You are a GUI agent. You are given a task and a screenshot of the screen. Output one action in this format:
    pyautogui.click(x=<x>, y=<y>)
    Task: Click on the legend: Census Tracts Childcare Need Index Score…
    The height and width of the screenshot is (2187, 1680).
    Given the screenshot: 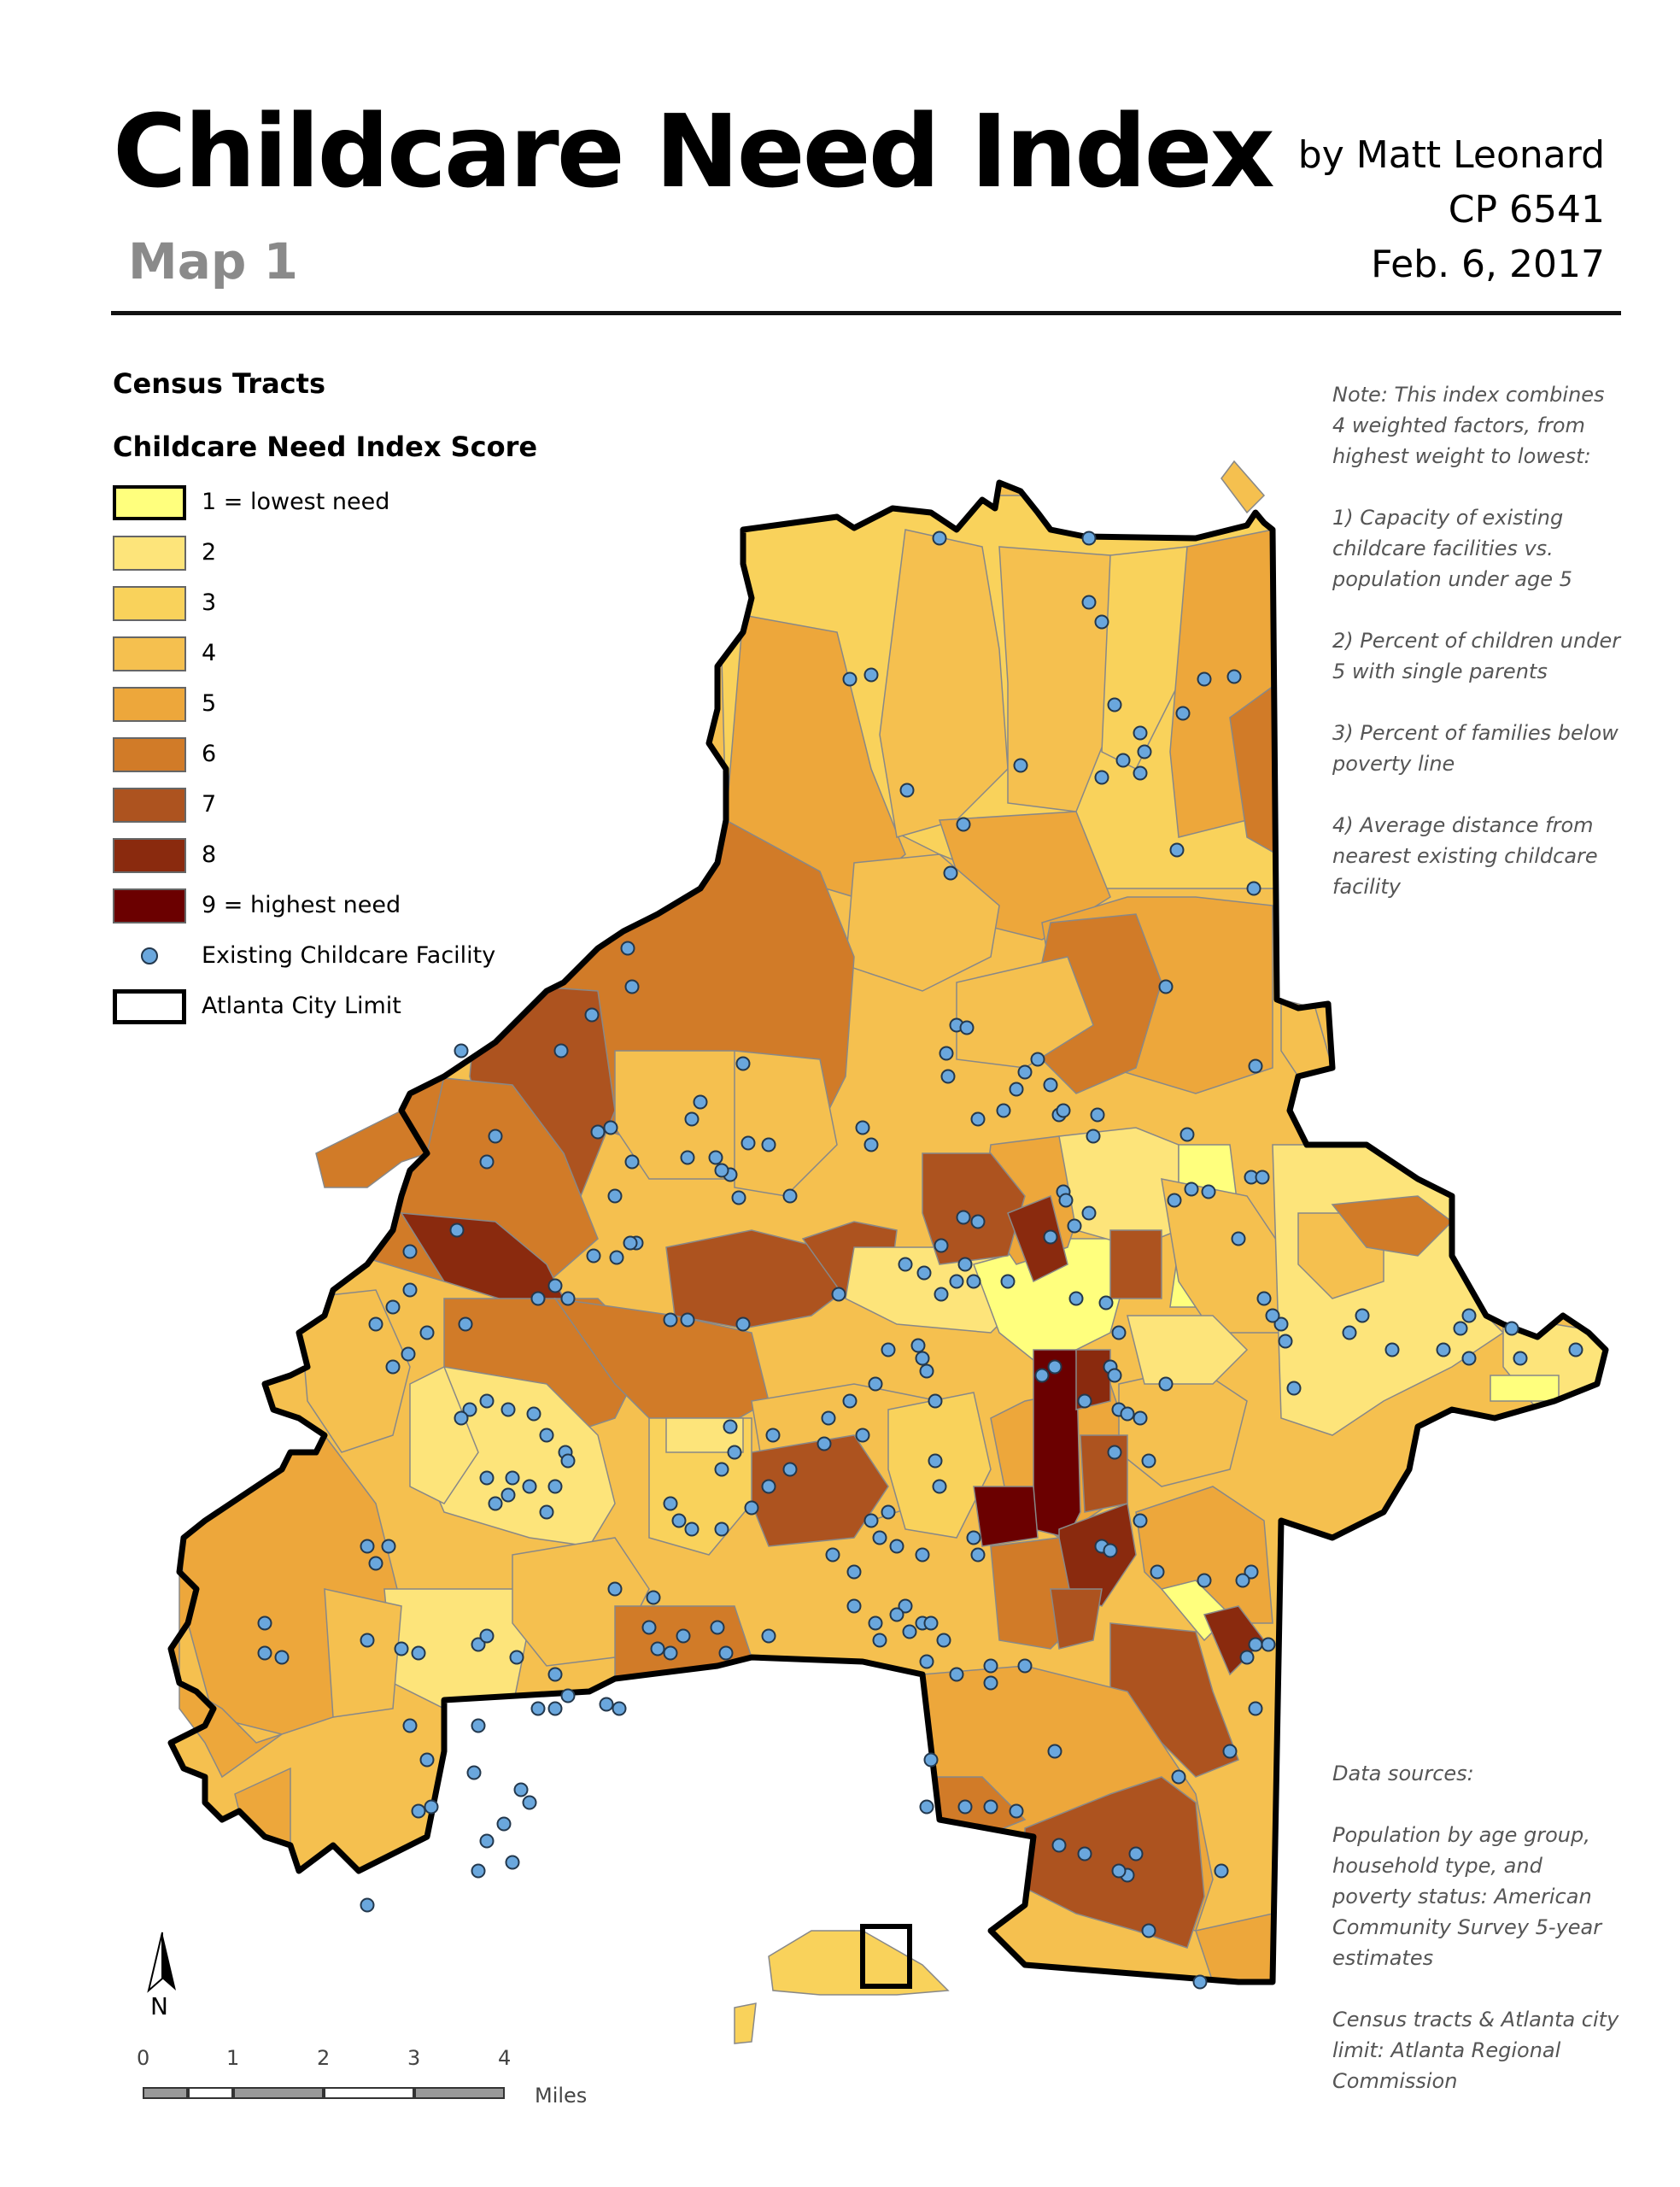 What is the action you would take?
    pyautogui.click(x=325, y=701)
    